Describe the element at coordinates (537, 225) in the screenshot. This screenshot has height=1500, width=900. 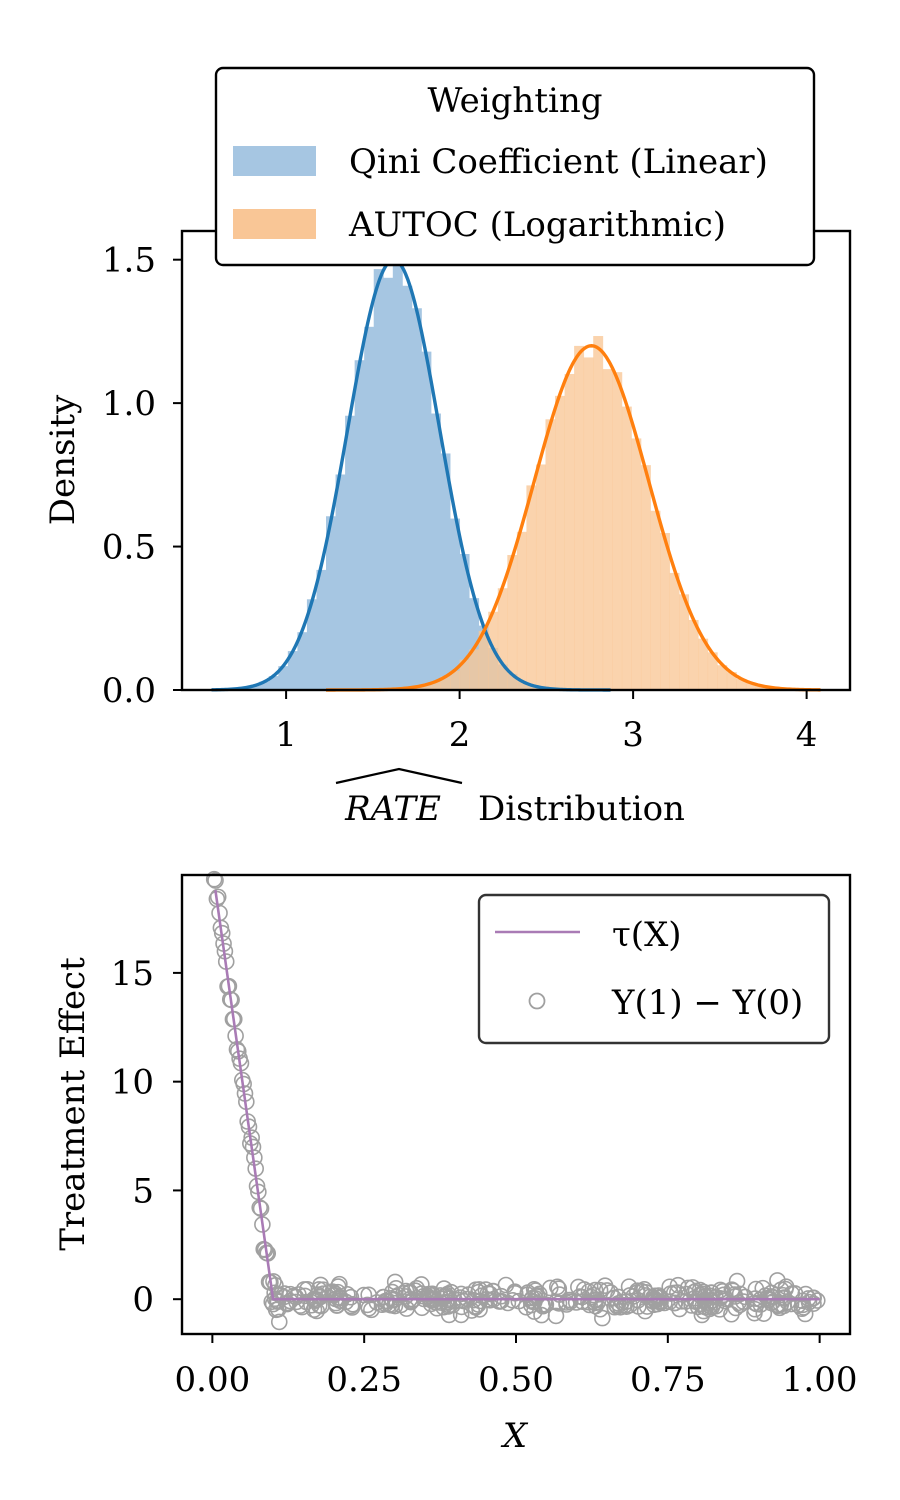
I see `legend-label-autoc: AUTOC (Logarithmic)` at that location.